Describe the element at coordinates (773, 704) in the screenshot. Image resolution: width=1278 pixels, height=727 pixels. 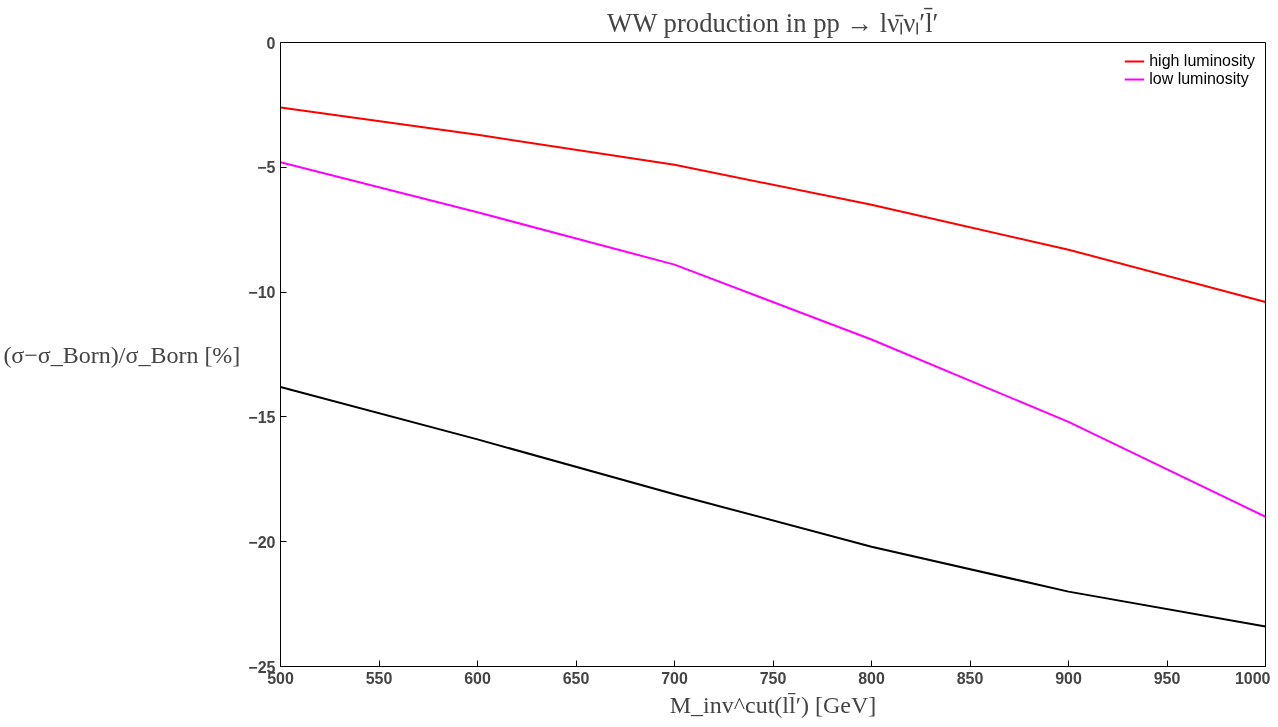
I see `x-axis-title: M_inv^cut(ll̄′) [GeV]` at that location.